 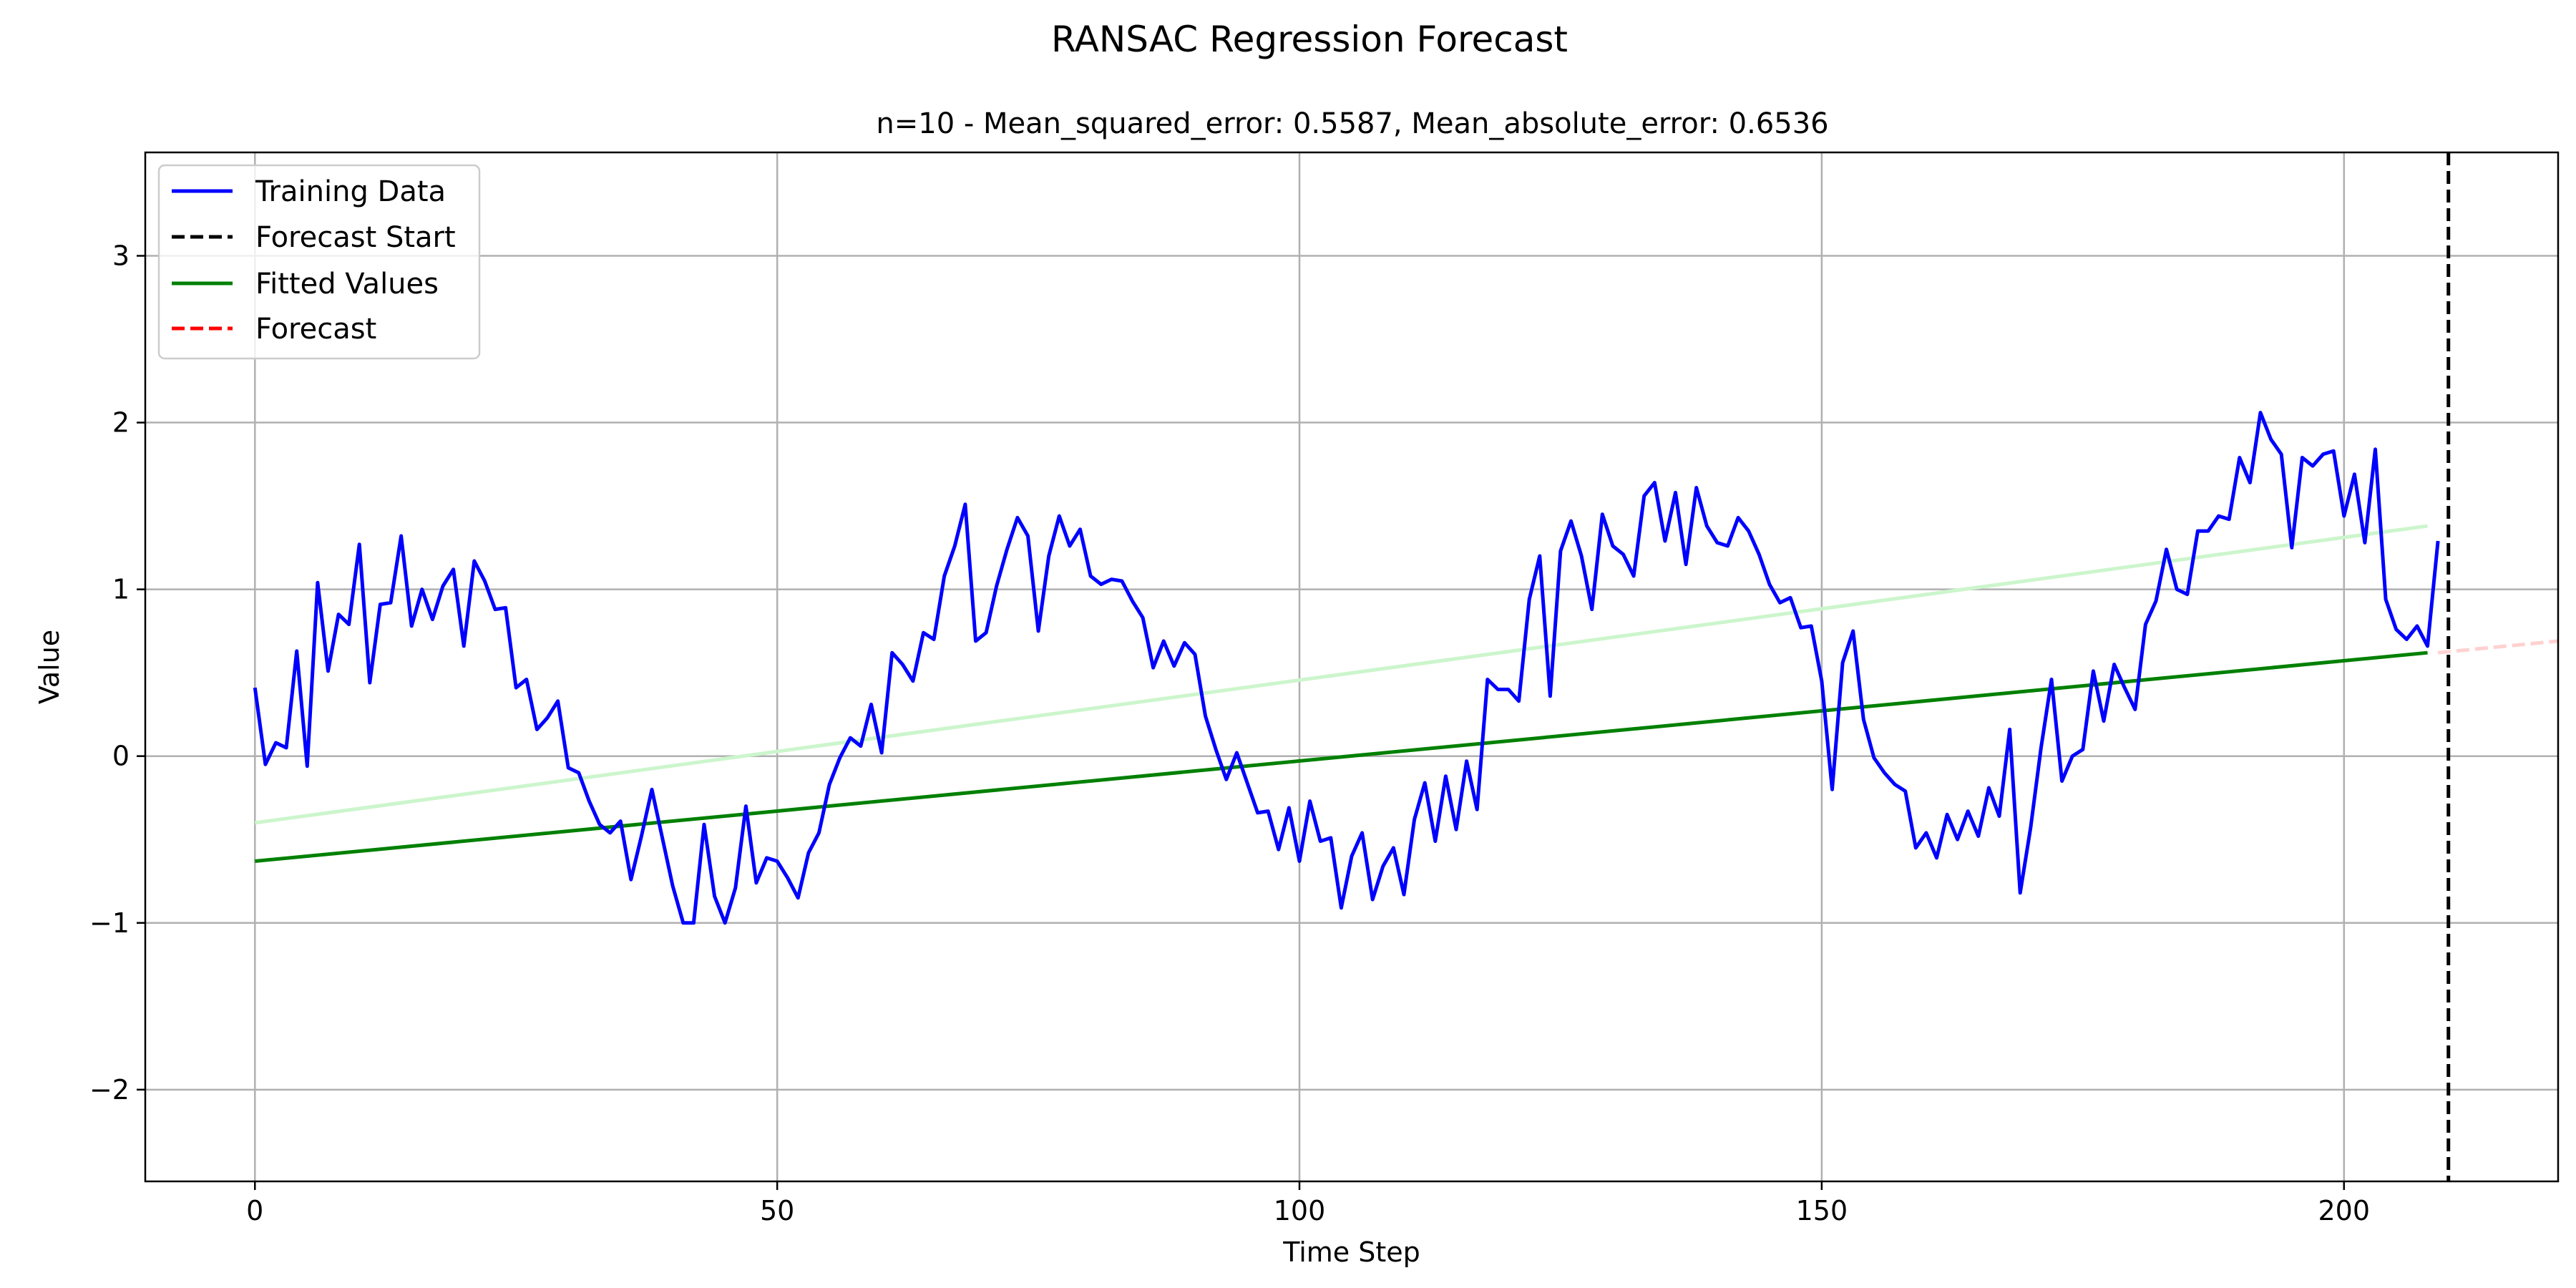 What do you see at coordinates (254, 1210) in the screenshot?
I see `x-tick-label: 0` at bounding box center [254, 1210].